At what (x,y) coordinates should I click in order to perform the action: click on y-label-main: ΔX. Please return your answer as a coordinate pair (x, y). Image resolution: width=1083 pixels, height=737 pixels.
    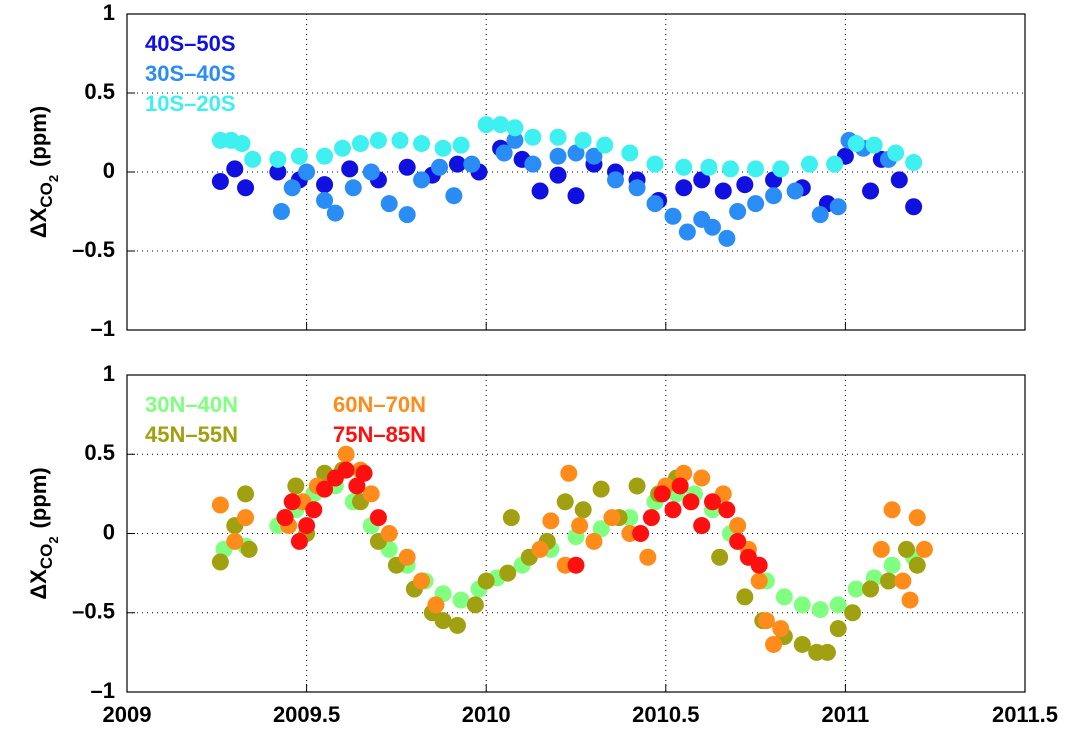
    Looking at the image, I should click on (38, 222).